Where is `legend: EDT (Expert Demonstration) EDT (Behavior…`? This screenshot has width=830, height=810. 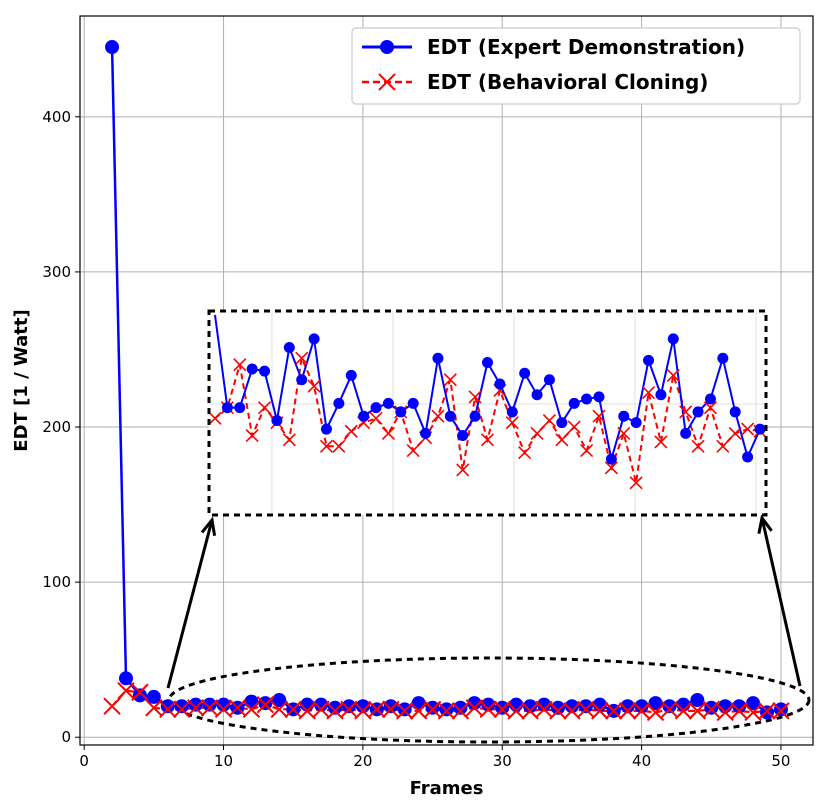 legend: EDT (Expert Demonstration) EDT (Behavior… is located at coordinates (576, 66).